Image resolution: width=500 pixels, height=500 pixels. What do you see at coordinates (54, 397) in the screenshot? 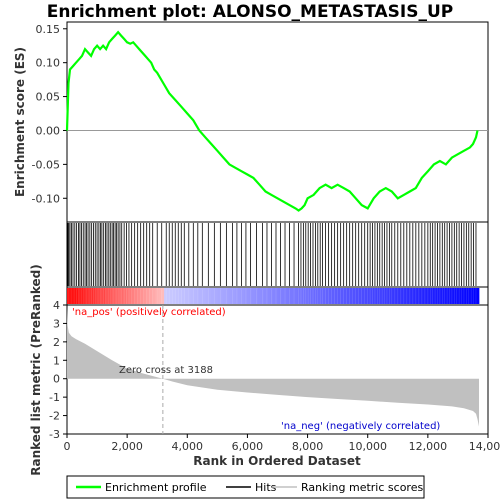
I see `metric-y-tick-label: -1` at bounding box center [54, 397].